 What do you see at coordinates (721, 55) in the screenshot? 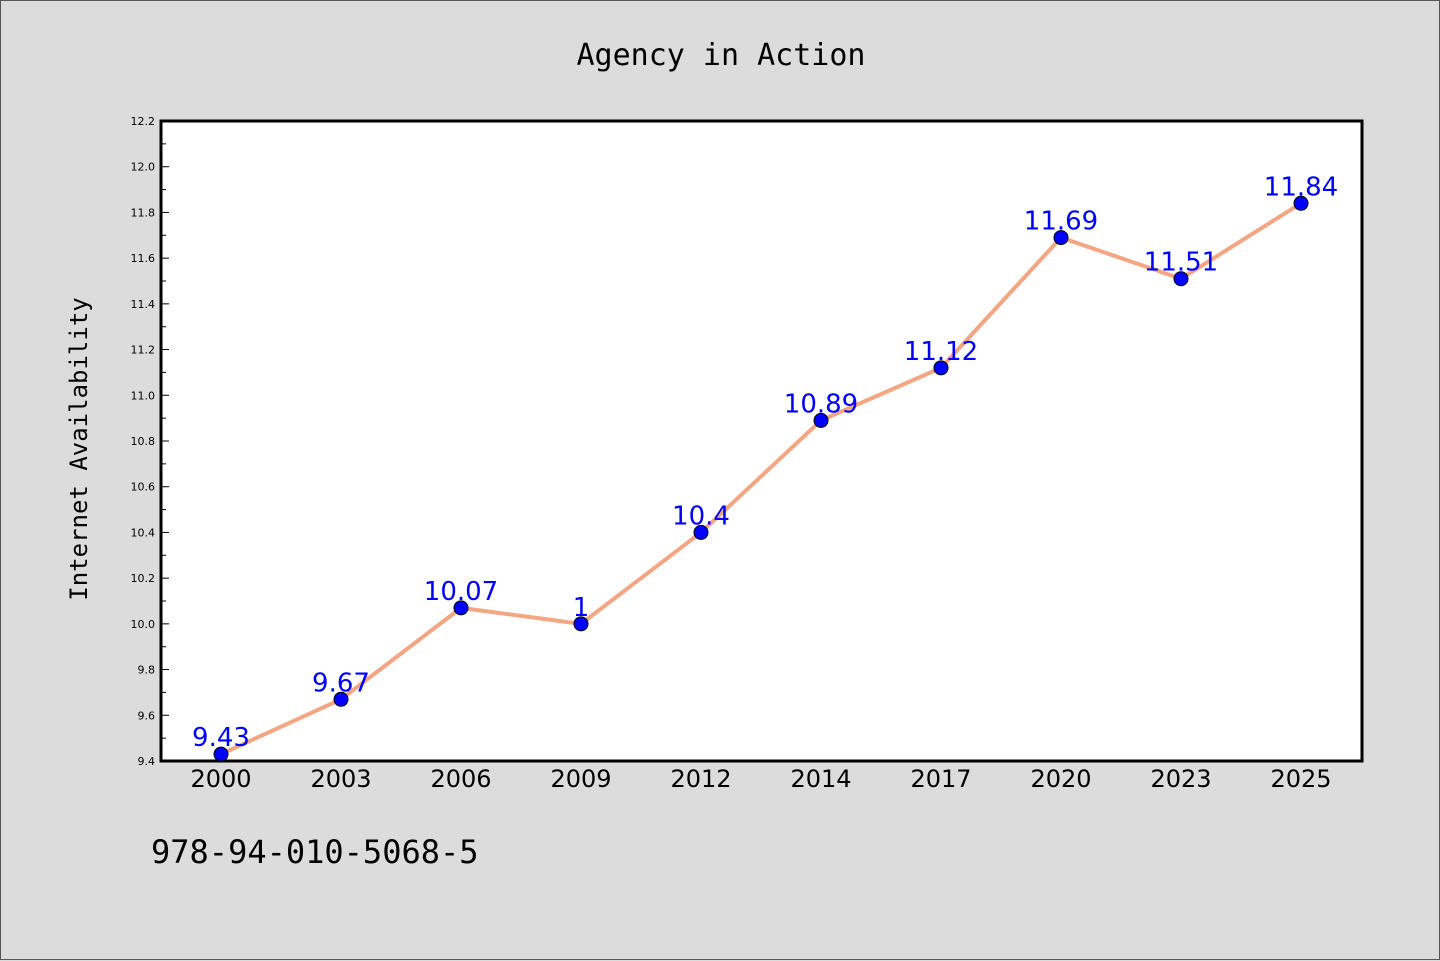
I see `chart-title: Agency in Action` at bounding box center [721, 55].